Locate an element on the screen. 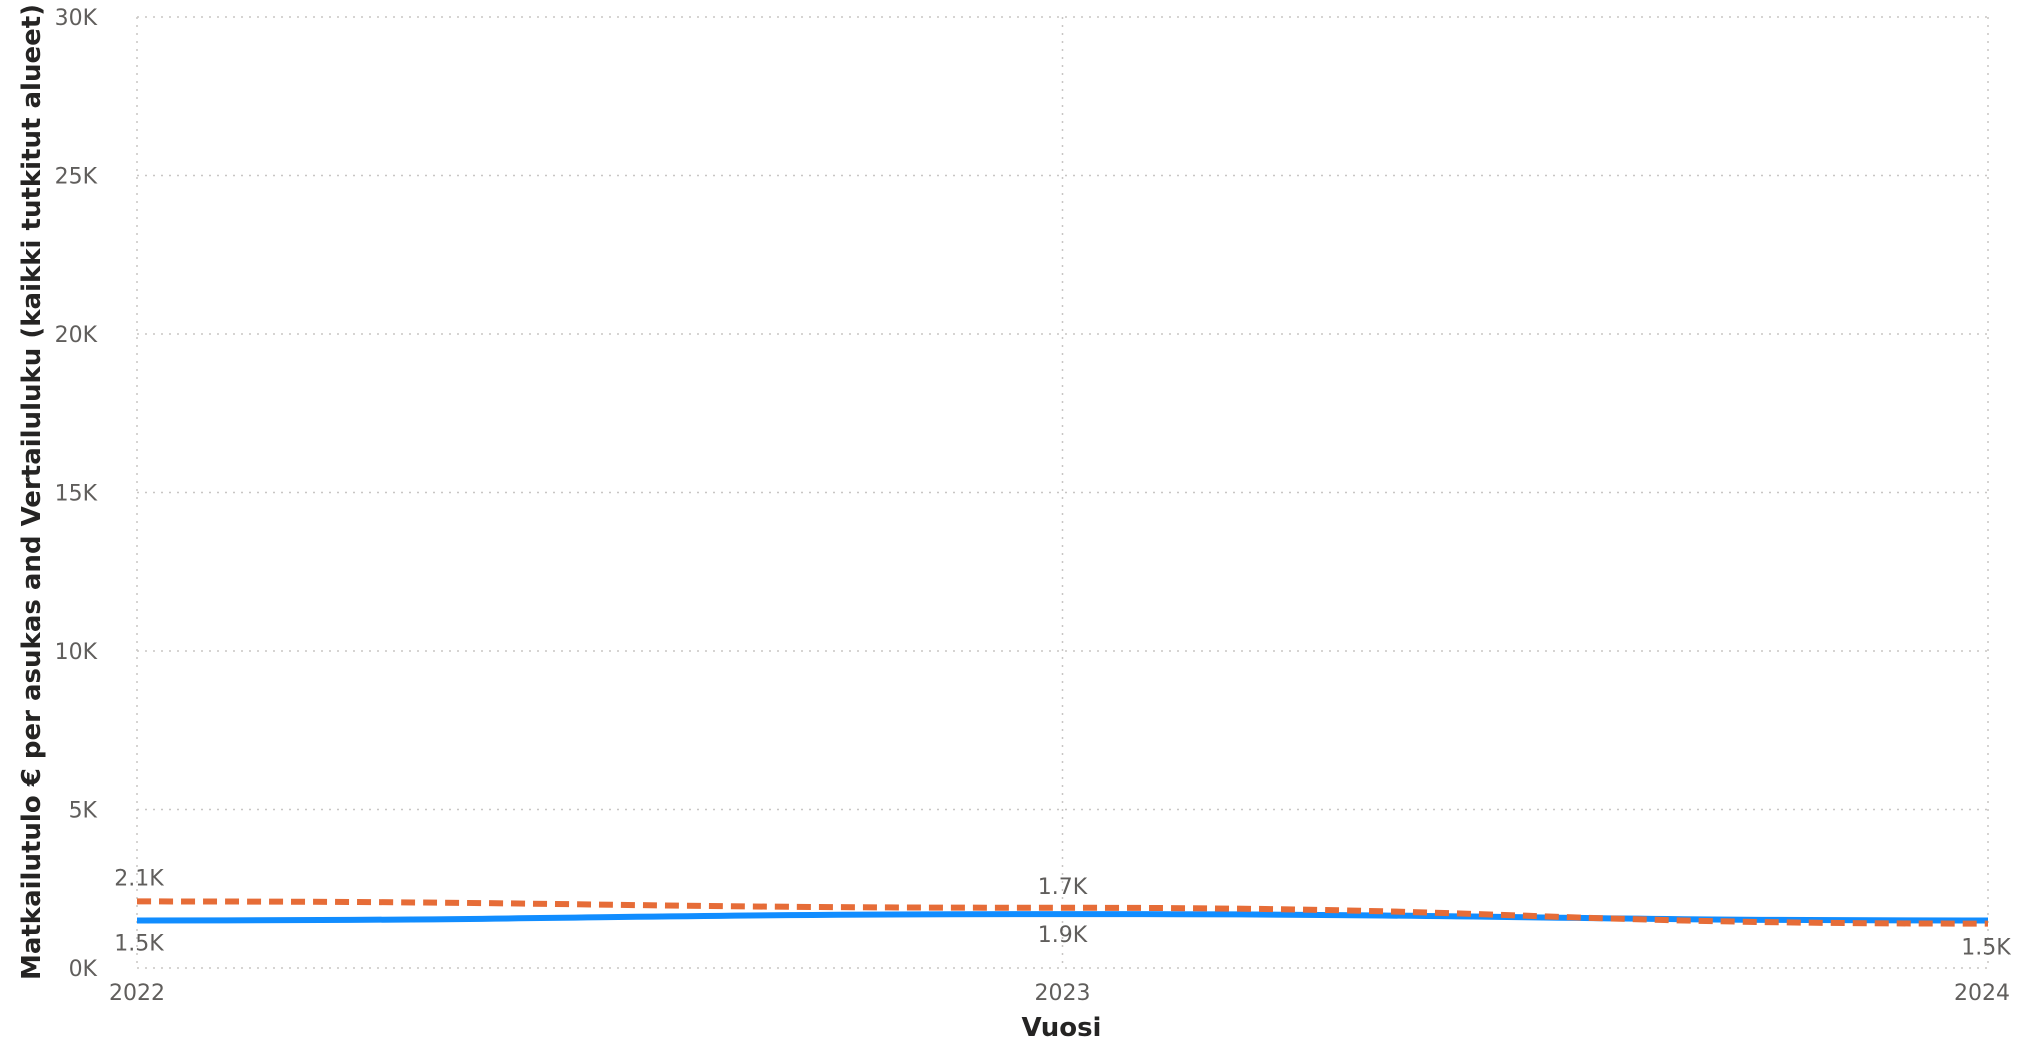 Image resolution: width=2018 pixels, height=1043 pixels. x-tick-label: 2022 is located at coordinates (137, 993).